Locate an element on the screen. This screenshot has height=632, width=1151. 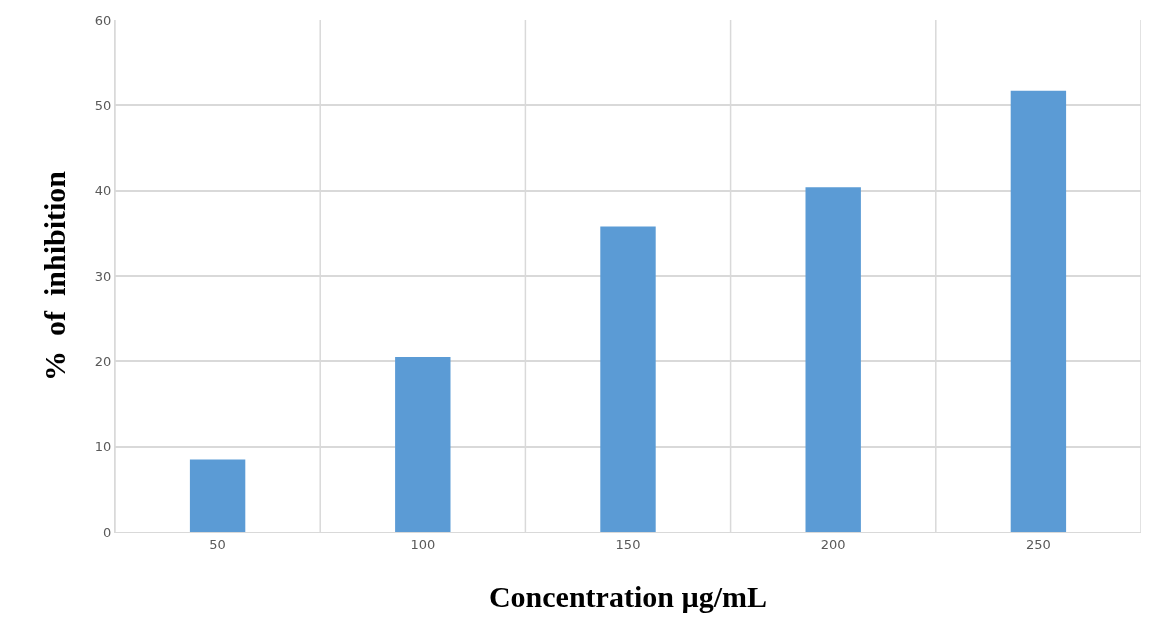
x-axis-title: Concentration µg/mL is located at coordinates (628, 597).